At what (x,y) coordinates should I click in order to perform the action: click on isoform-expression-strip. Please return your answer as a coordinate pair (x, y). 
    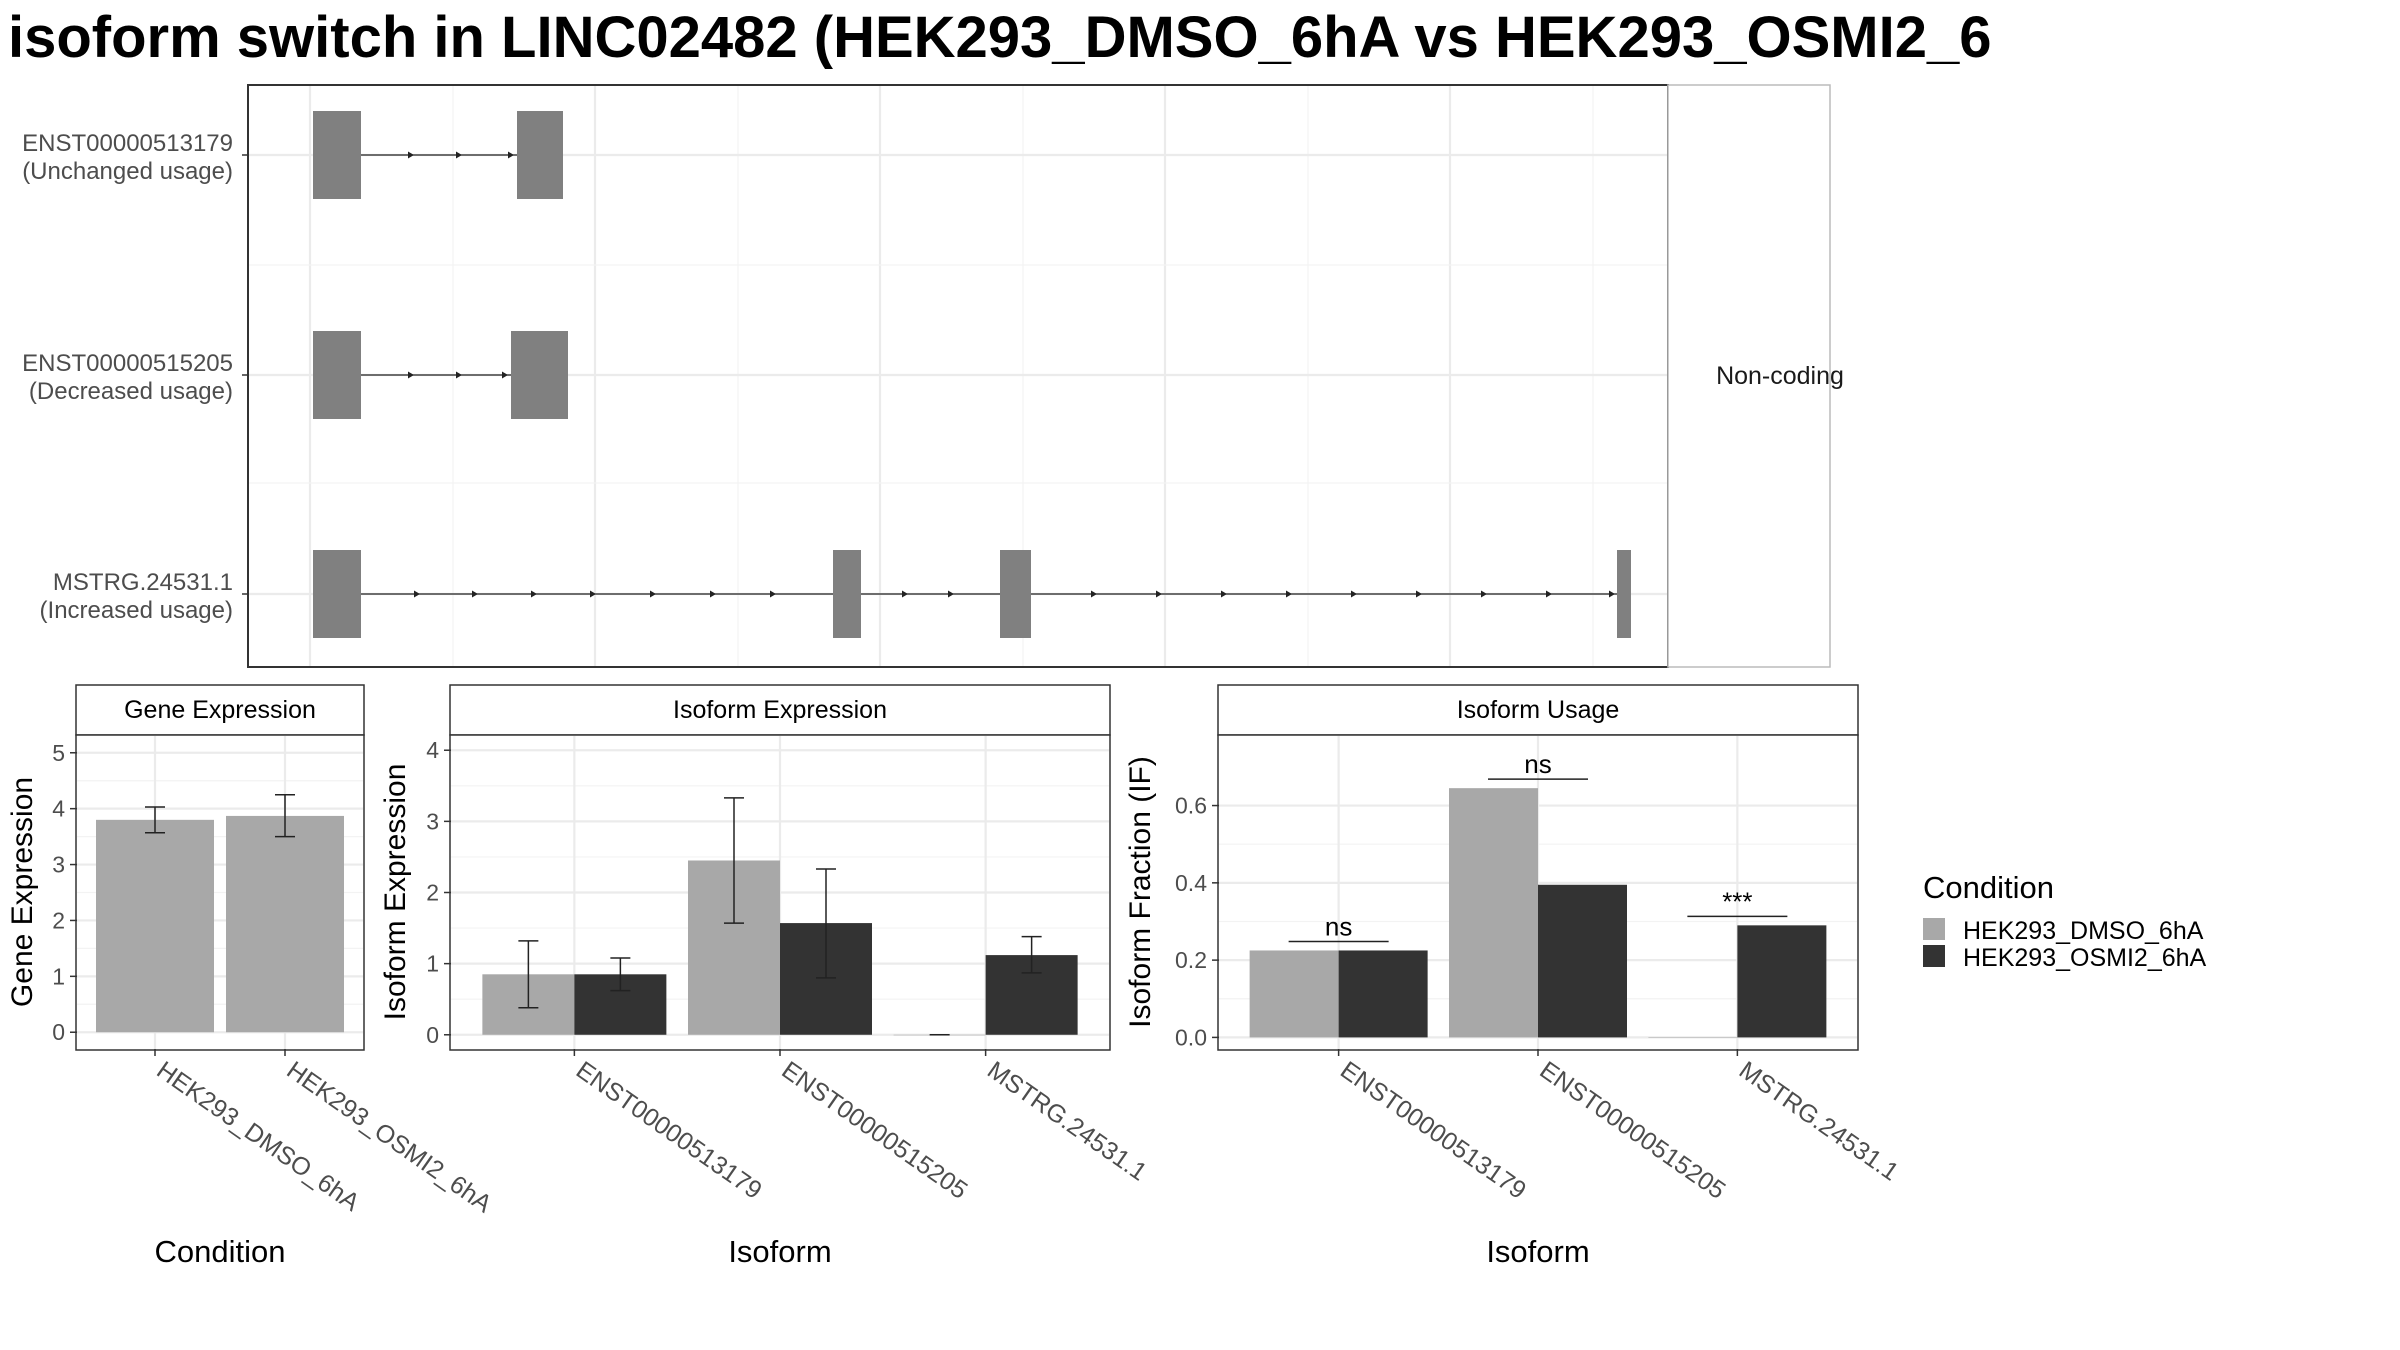
    Looking at the image, I should click on (780, 710).